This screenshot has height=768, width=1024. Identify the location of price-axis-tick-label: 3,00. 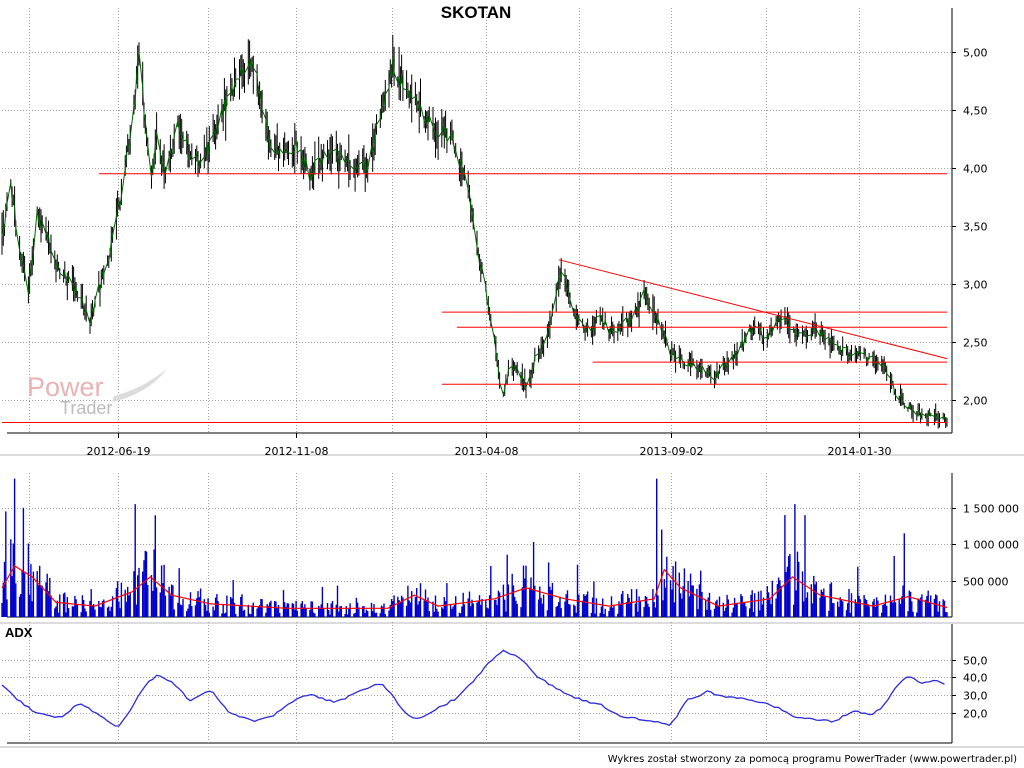
(975, 285).